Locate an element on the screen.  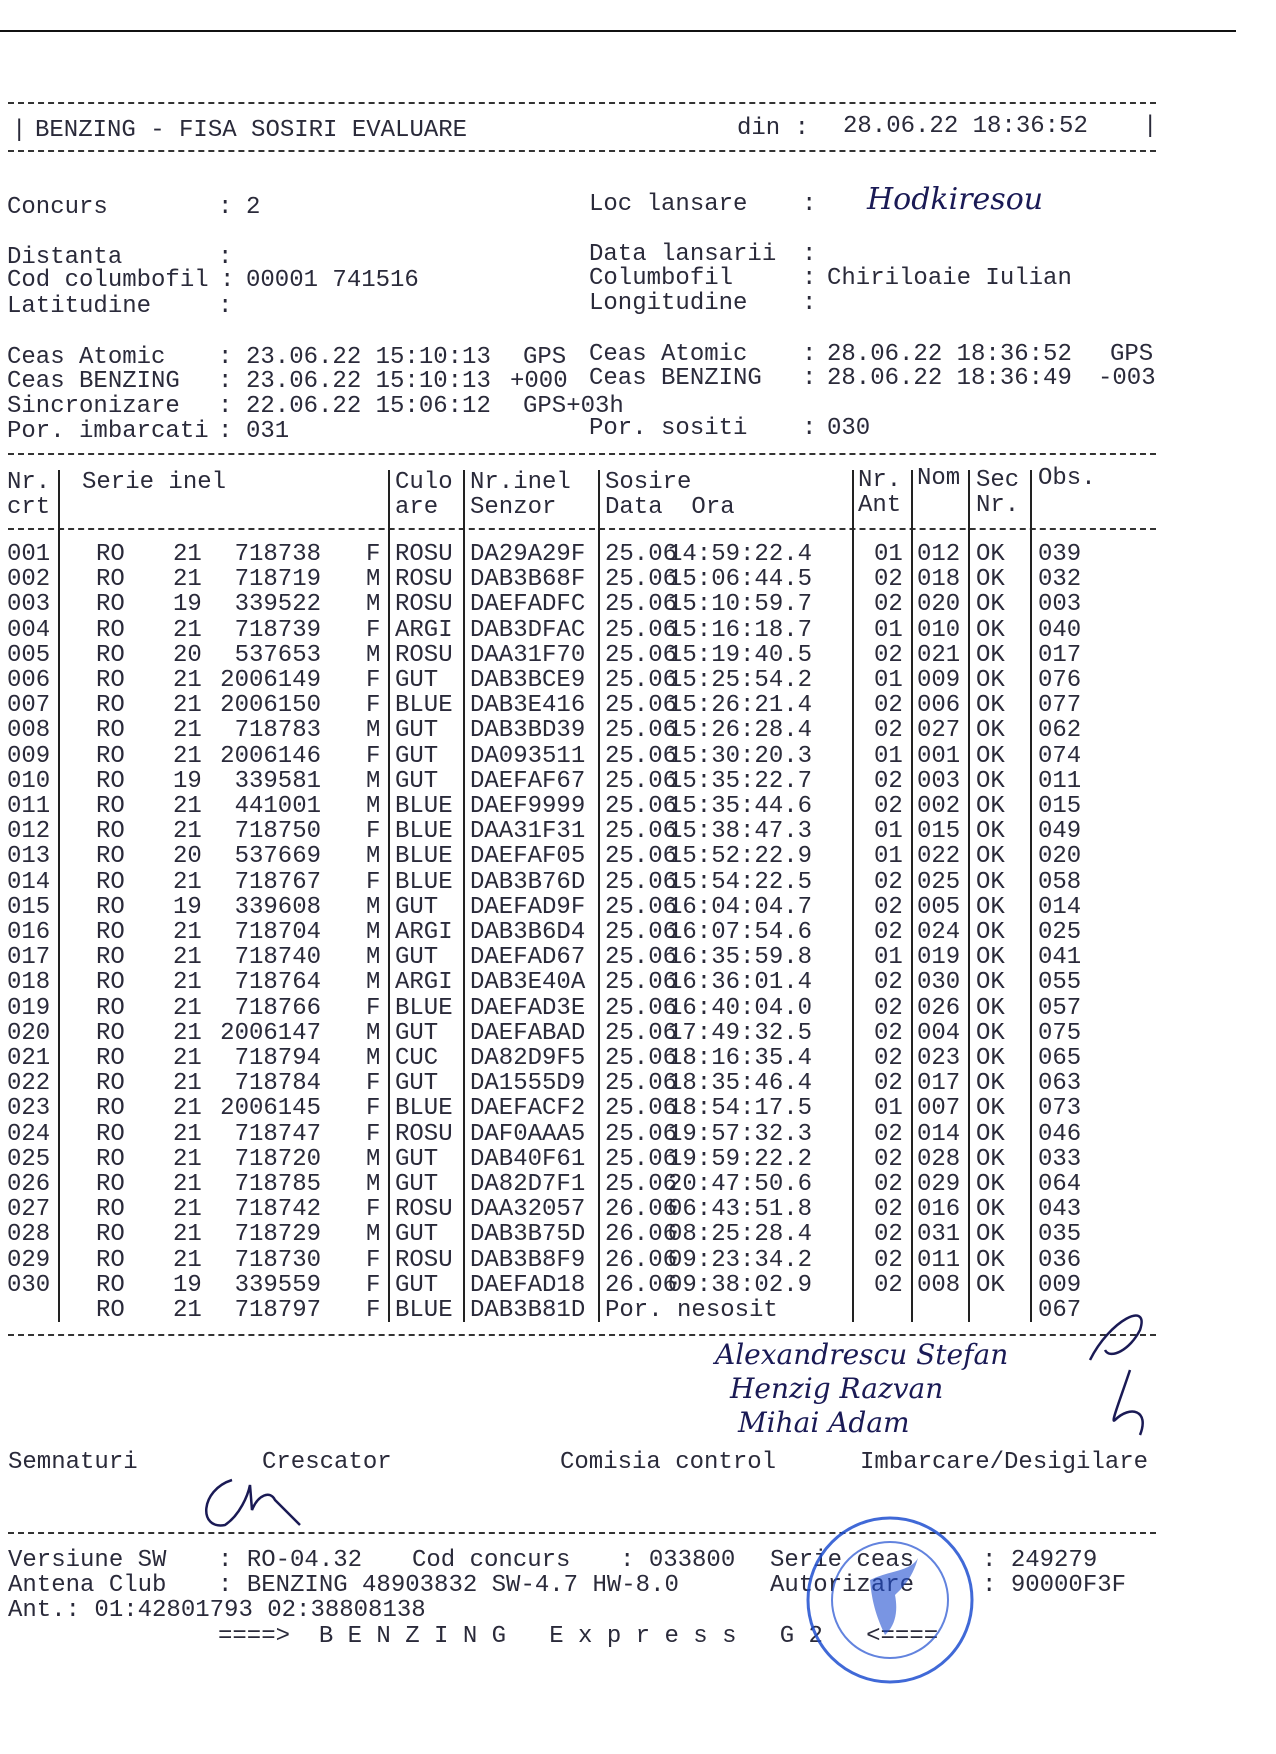
ceas-benzing-left-colon: : is located at coordinates (225, 381).